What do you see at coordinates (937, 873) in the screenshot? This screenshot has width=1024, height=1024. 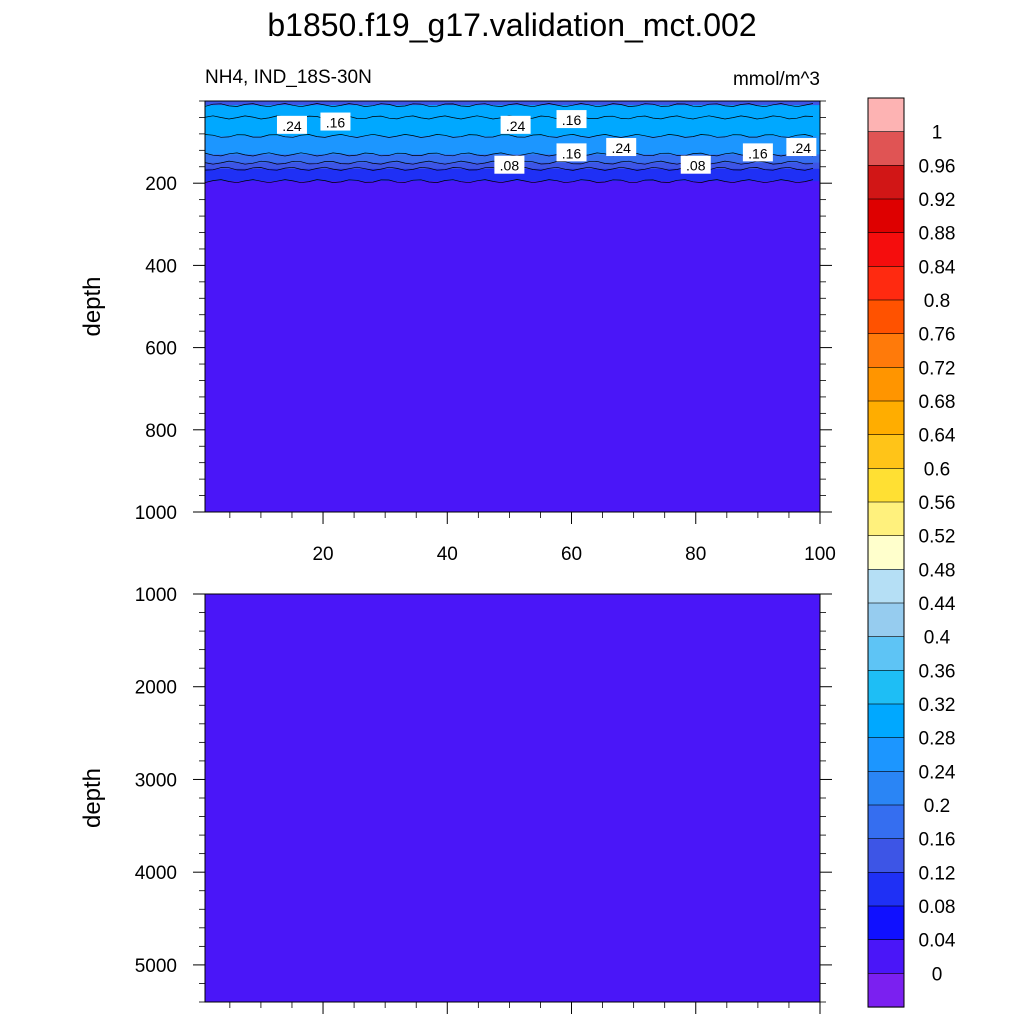 I see `colorbar-label: 0.12` at bounding box center [937, 873].